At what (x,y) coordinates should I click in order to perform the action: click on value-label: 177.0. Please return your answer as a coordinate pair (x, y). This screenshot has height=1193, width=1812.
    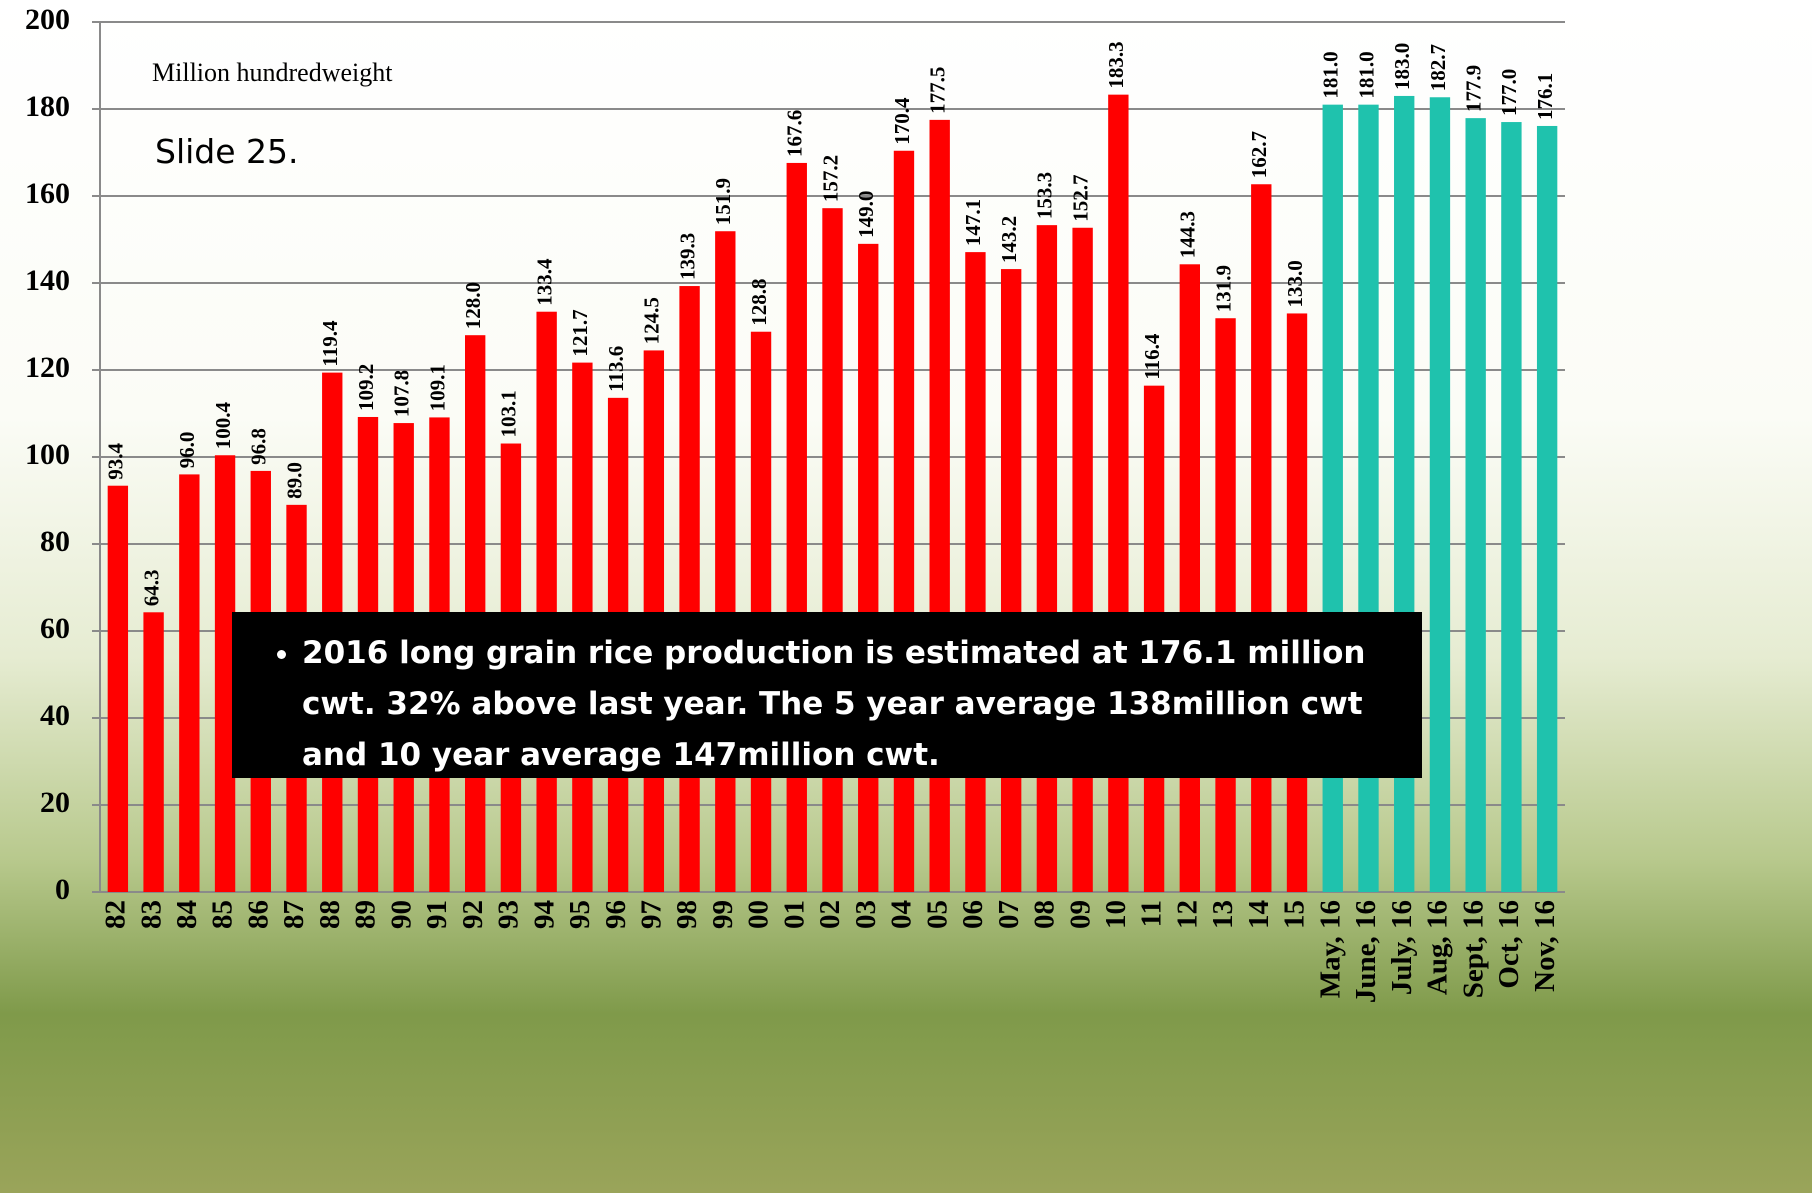
    Looking at the image, I should click on (1509, 92).